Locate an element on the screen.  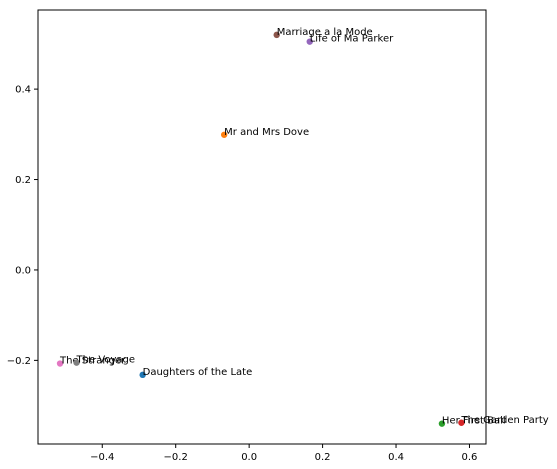
y-tick-label: −0.2 is located at coordinates (19, 361).